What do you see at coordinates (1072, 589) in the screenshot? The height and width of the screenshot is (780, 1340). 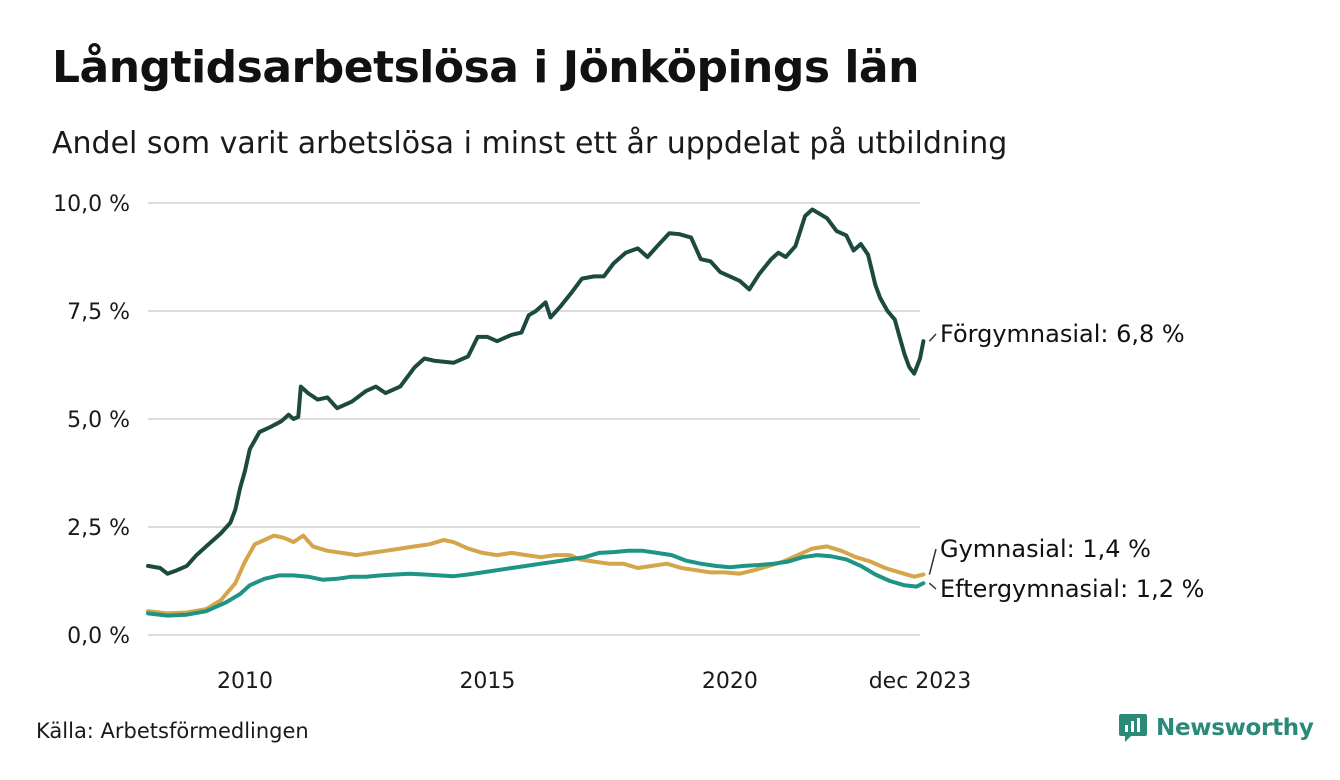 I see `series-label-eftergymnasial: Eftergymnasial: 1,2 %` at bounding box center [1072, 589].